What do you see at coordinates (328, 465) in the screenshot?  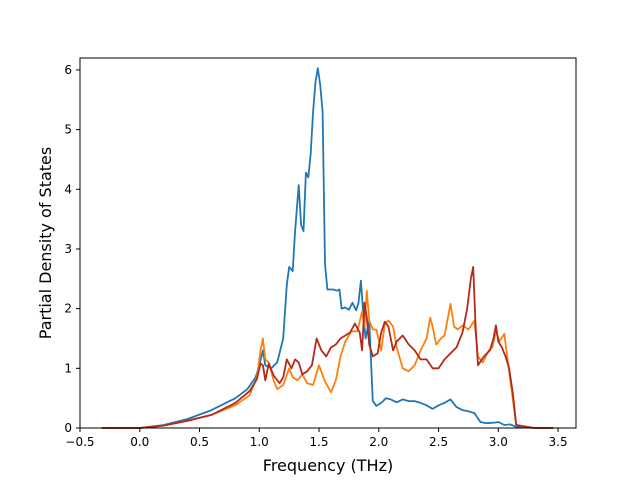 I see `x-axis-label: Frequency (THz)` at bounding box center [328, 465].